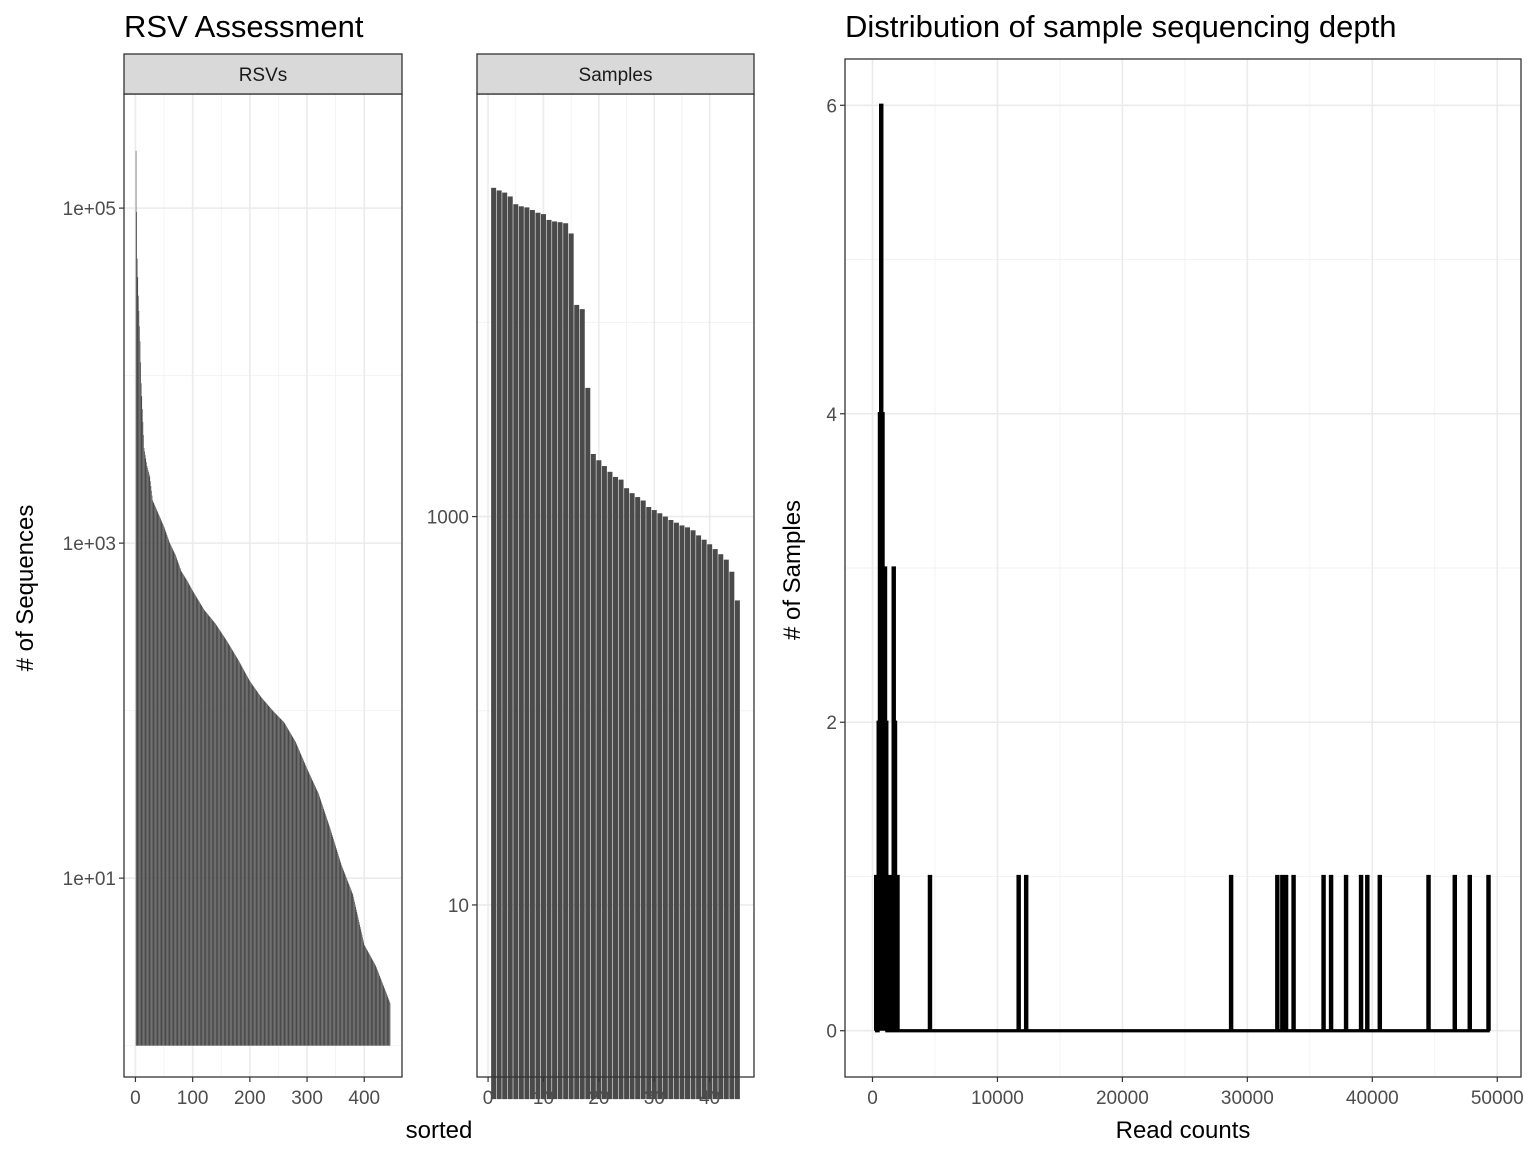 The width and height of the screenshot is (1536, 1152). I want to click on y-tick-label: 1e+05, so click(89, 209).